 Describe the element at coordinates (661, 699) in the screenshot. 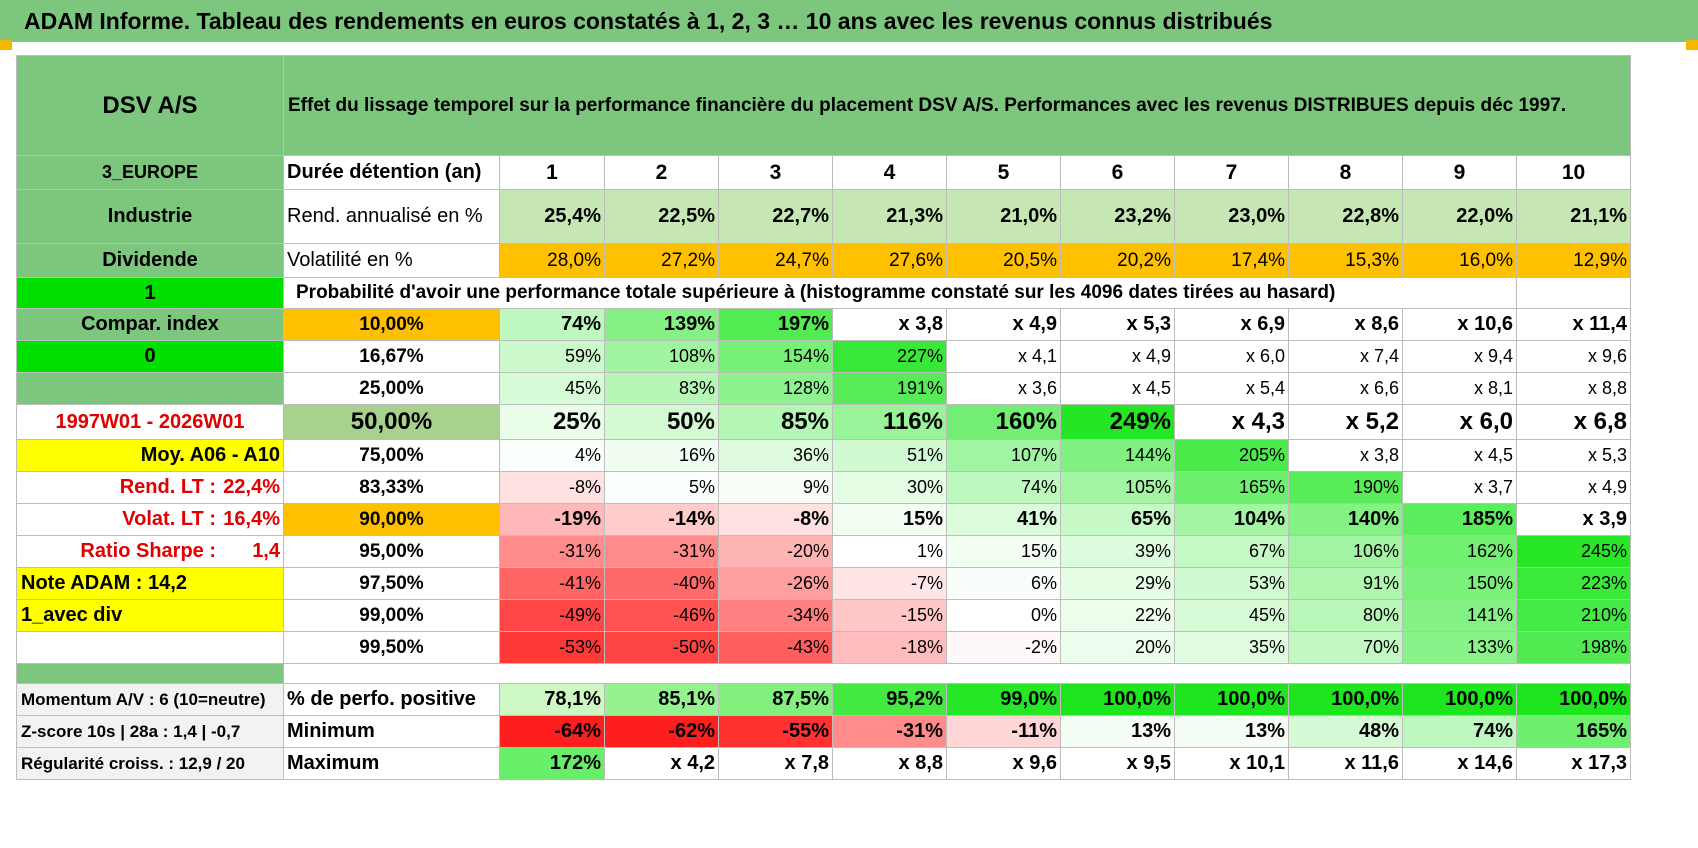

I see `summary-value: 85,1%` at that location.